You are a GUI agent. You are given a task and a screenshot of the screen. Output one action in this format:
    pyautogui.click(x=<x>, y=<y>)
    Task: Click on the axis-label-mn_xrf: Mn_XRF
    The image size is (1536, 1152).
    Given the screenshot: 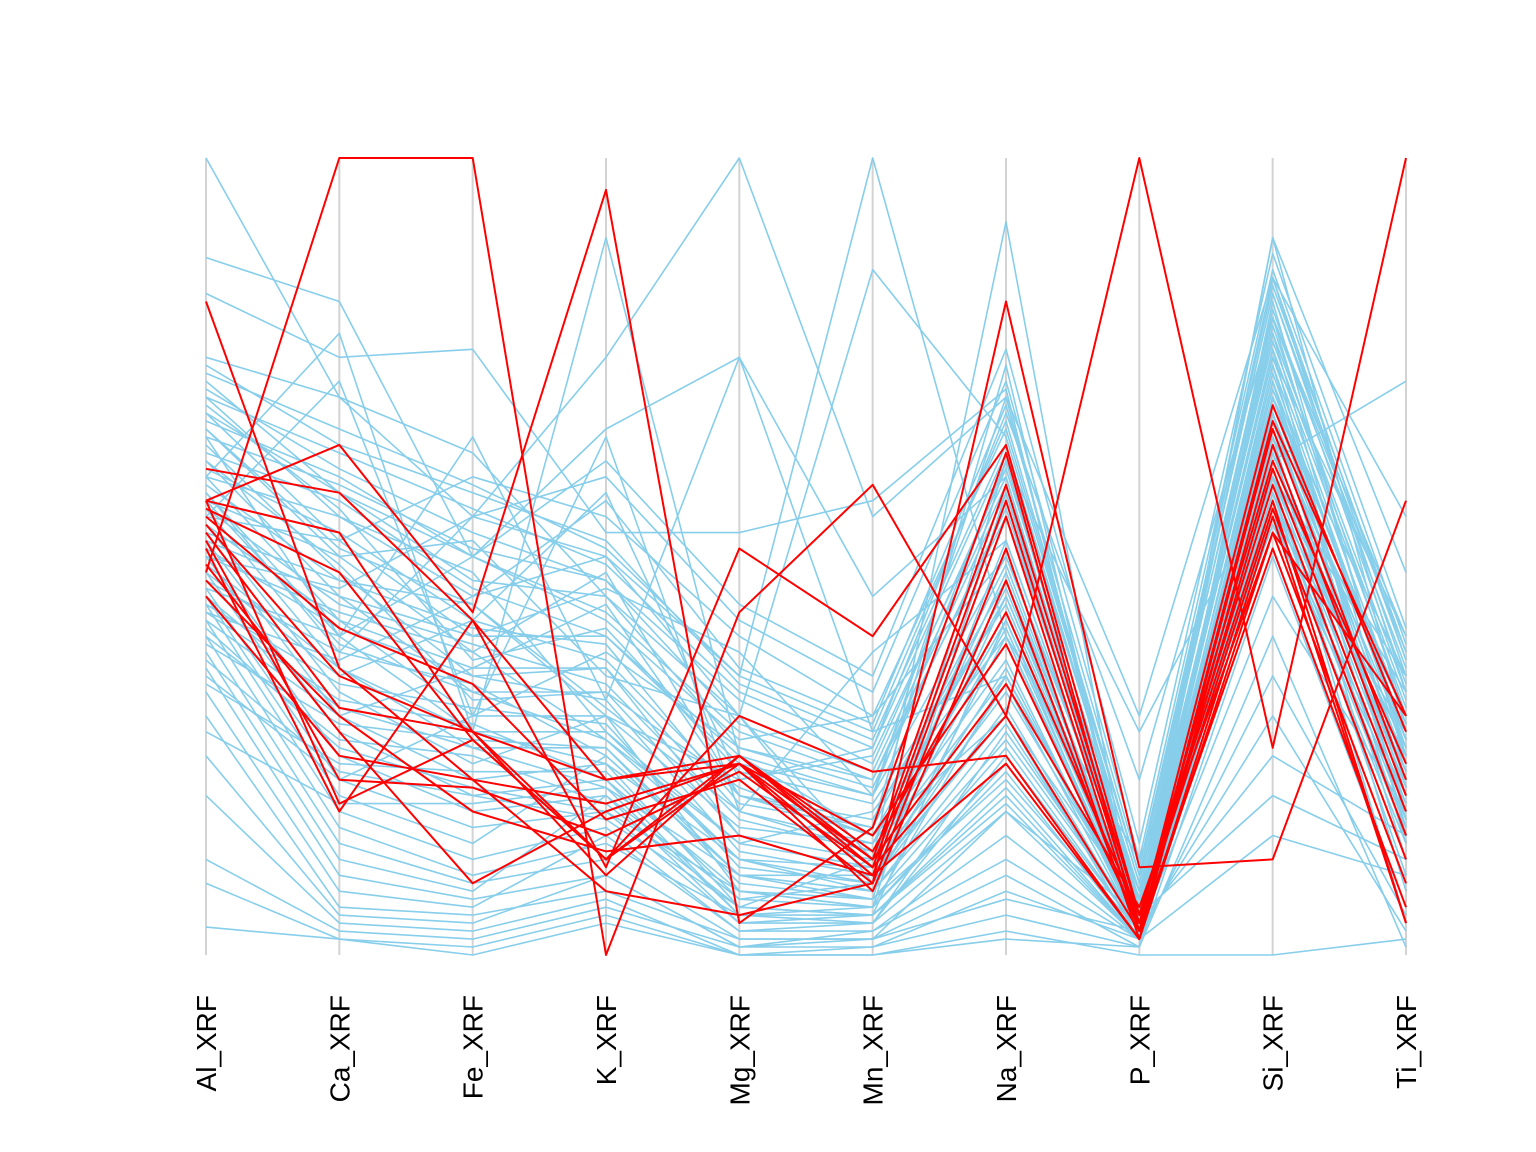 What is the action you would take?
    pyautogui.click(x=873, y=1050)
    